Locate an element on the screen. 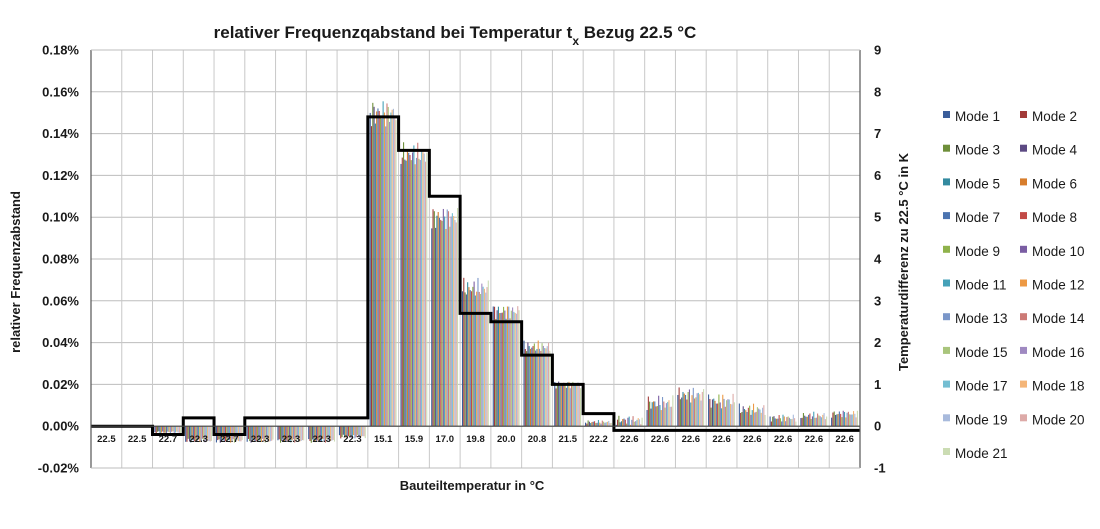 This screenshot has height=529, width=1100. y2-tick-label: 6 is located at coordinates (877, 175).